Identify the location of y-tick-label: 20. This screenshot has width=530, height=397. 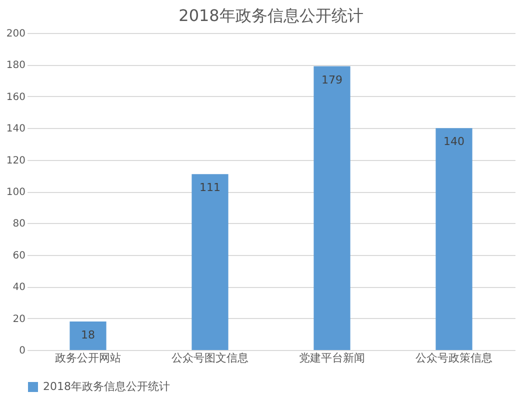
(19, 319).